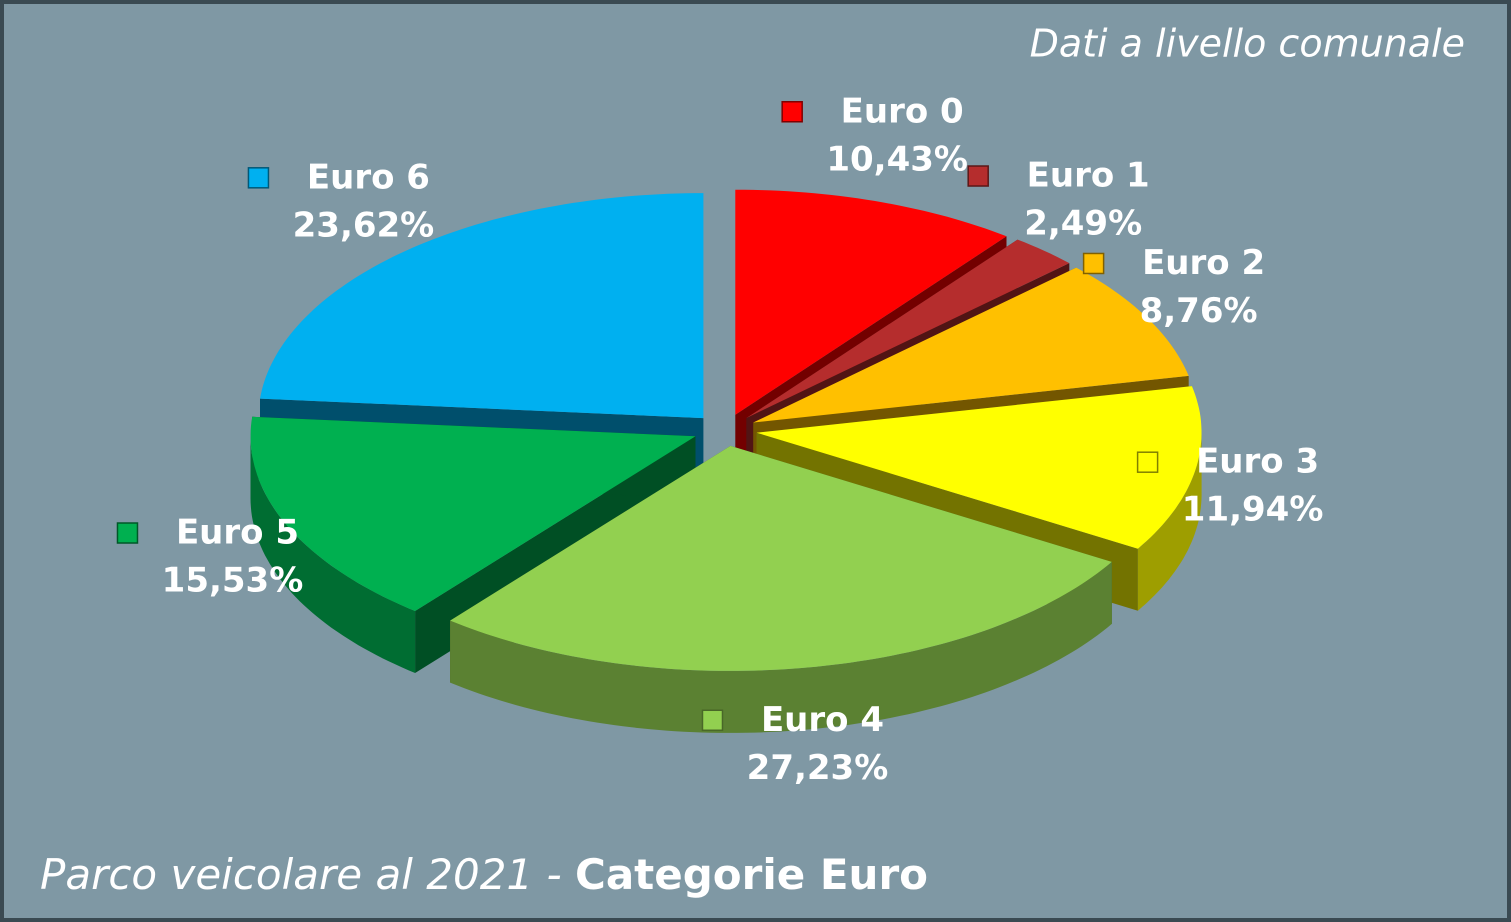  What do you see at coordinates (1253, 510) in the screenshot?
I see `value-label: 11,94%` at bounding box center [1253, 510].